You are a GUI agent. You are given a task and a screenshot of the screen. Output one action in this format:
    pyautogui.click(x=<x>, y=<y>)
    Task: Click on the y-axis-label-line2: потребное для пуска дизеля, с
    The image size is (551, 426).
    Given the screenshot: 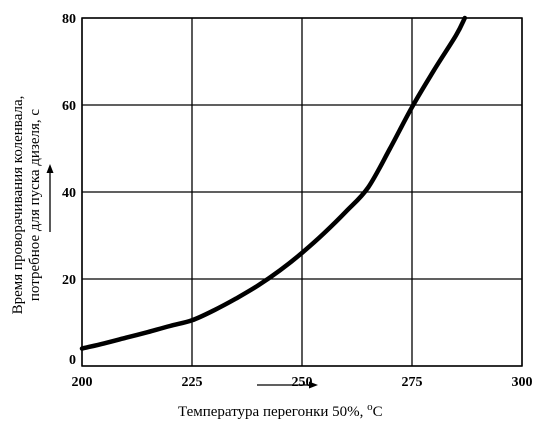 What is the action you would take?
    pyautogui.click(x=35, y=205)
    